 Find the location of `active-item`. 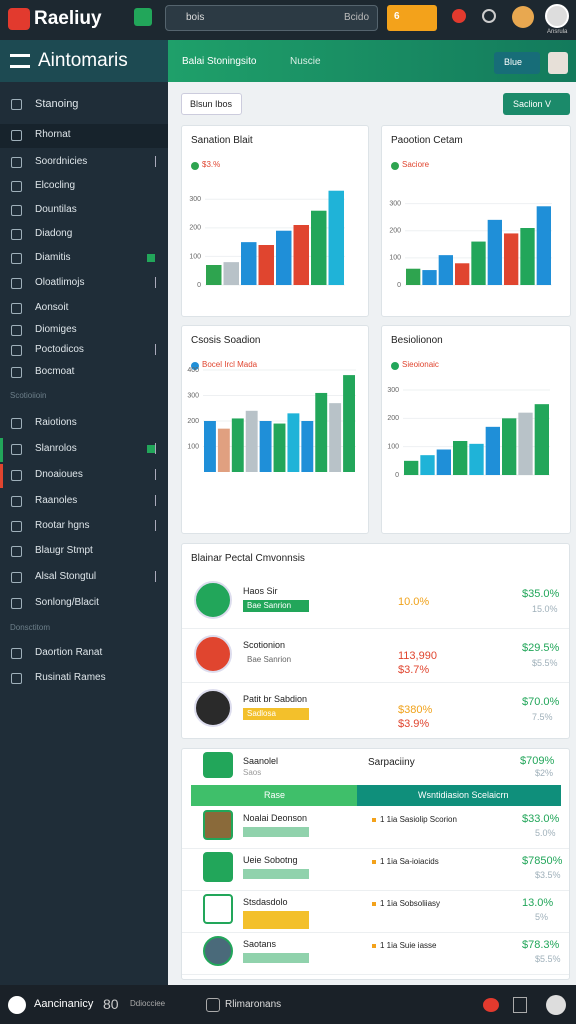

active-item is located at coordinates (84, 136).